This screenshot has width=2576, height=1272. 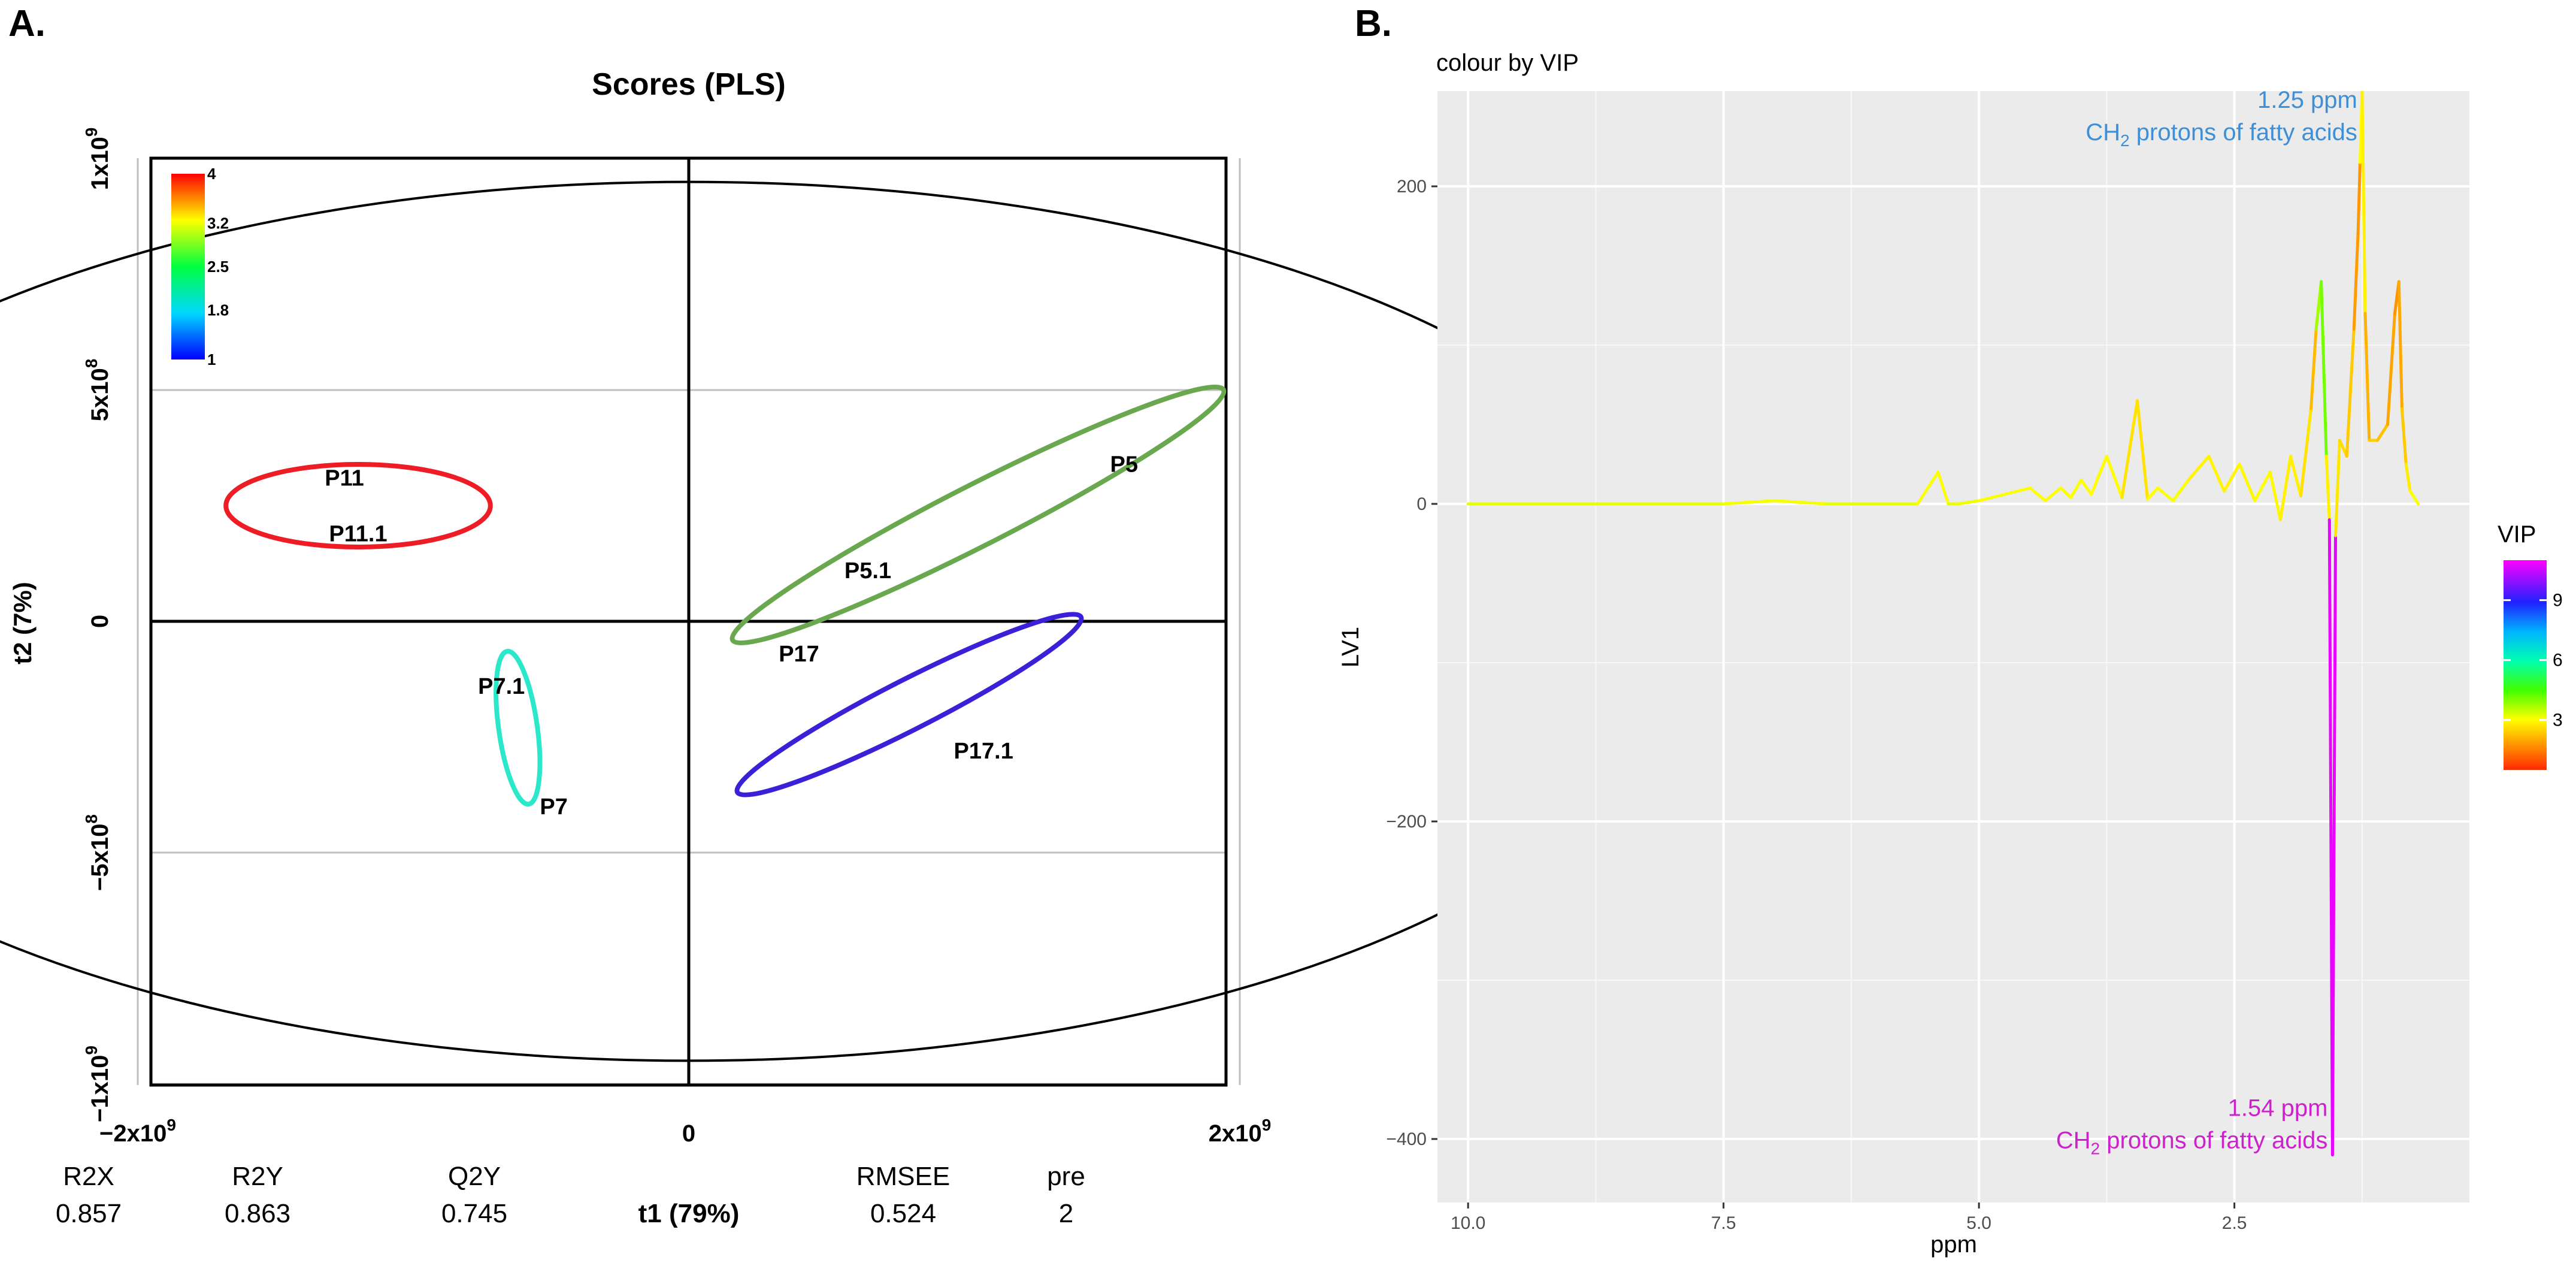 What do you see at coordinates (1350, 647) in the screenshot?
I see `panel-b-y-label: LV1` at bounding box center [1350, 647].